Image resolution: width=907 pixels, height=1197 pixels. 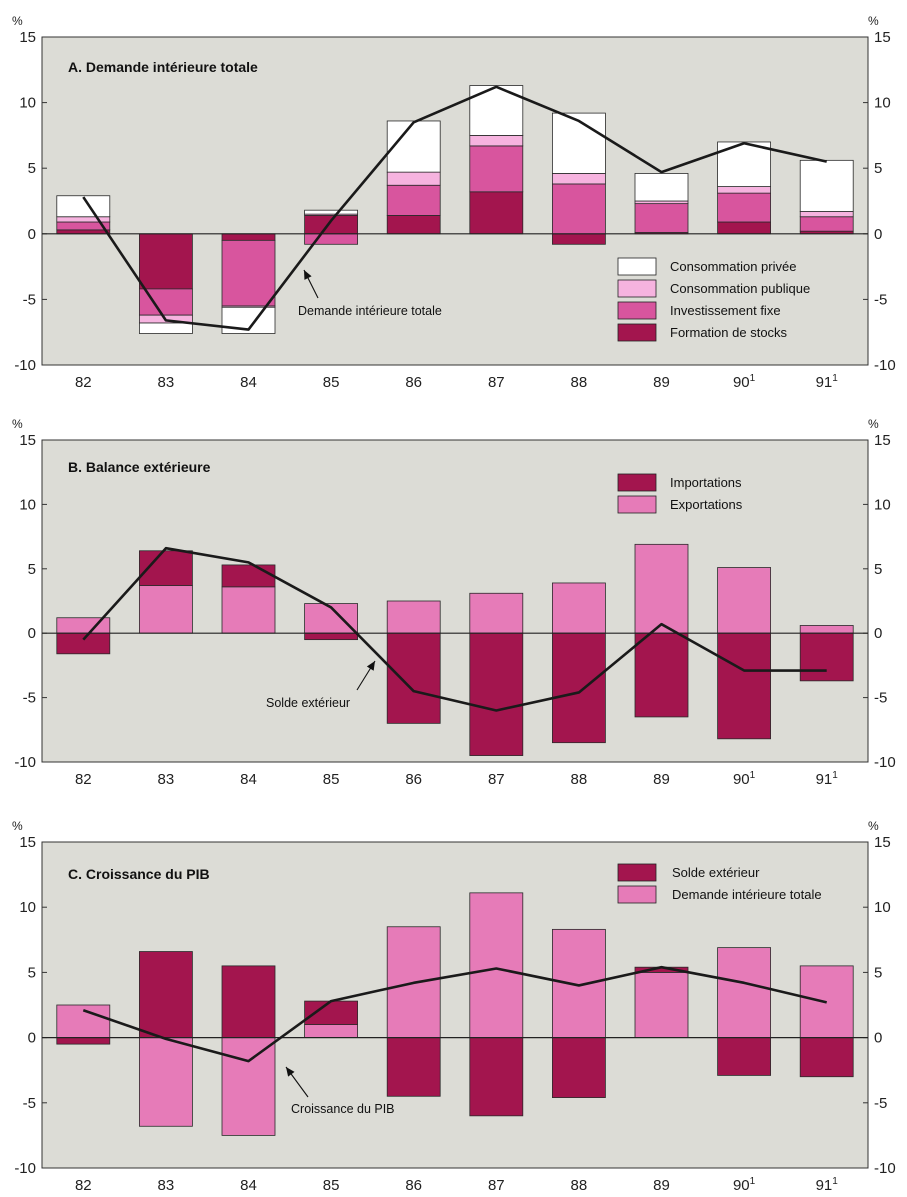 I want to click on legend-label: Formation de stocks, so click(x=729, y=332).